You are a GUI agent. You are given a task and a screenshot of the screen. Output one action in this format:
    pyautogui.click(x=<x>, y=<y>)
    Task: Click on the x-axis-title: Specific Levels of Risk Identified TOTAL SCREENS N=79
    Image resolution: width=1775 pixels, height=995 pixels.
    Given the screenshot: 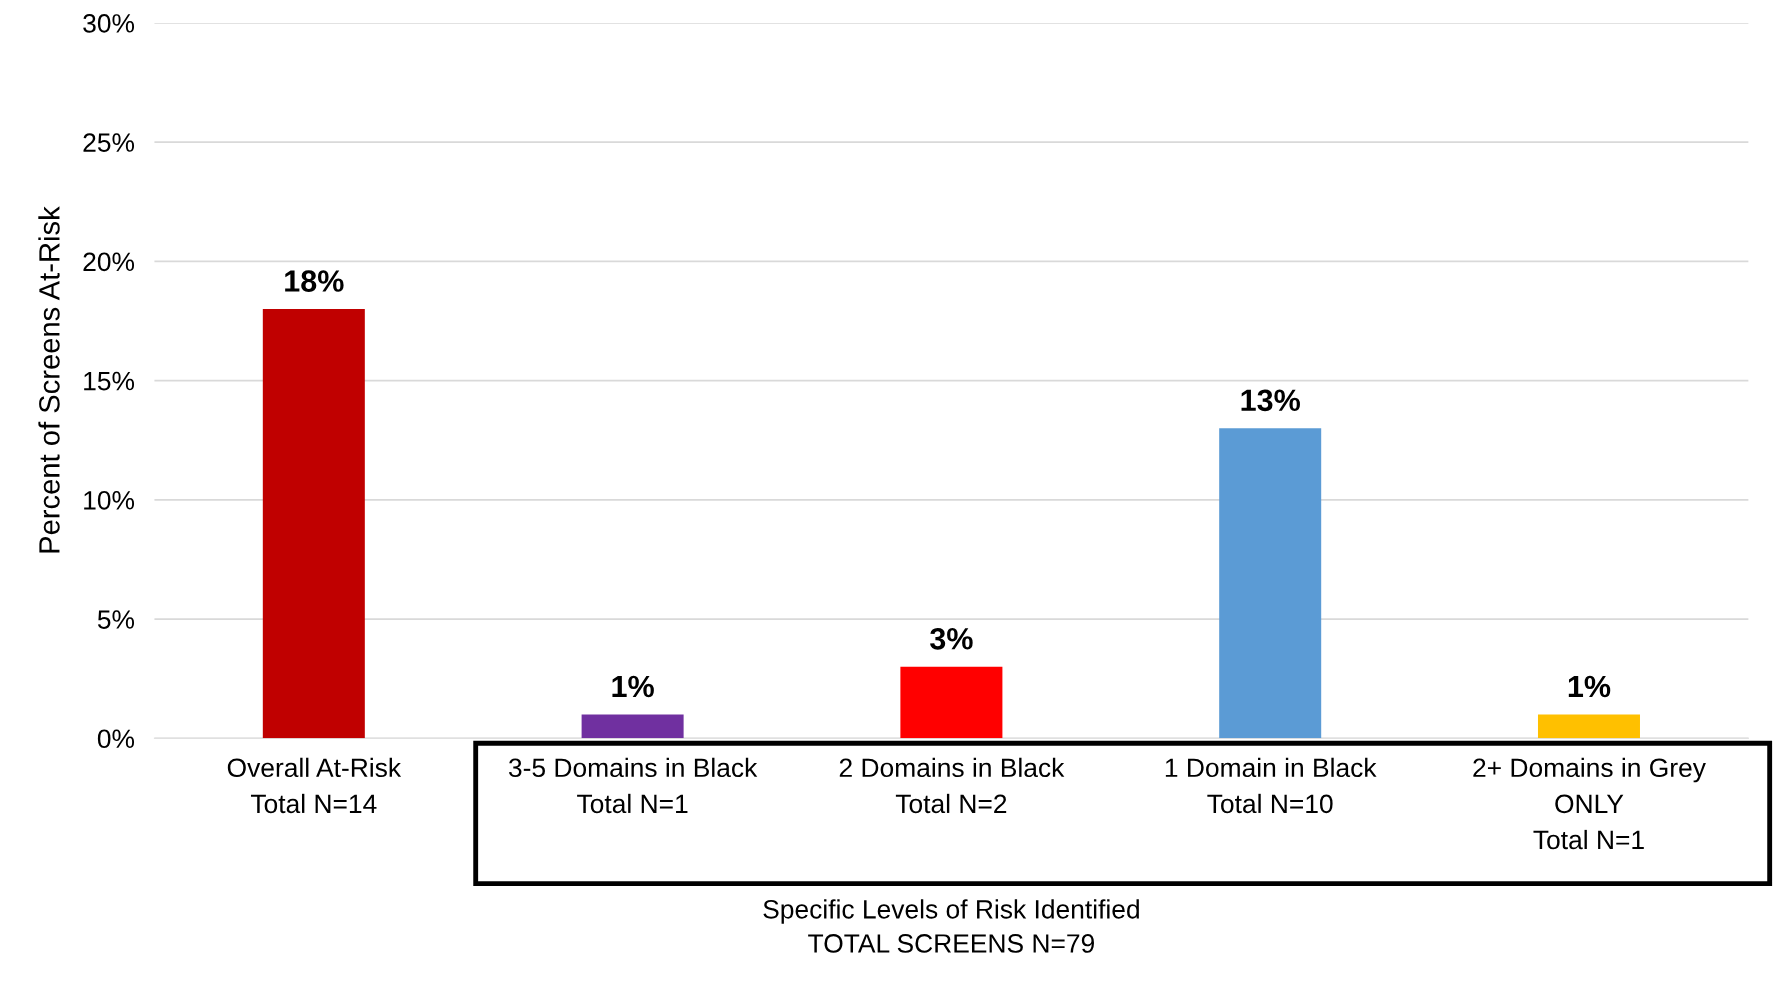 What is the action you would take?
    pyautogui.click(x=951, y=926)
    